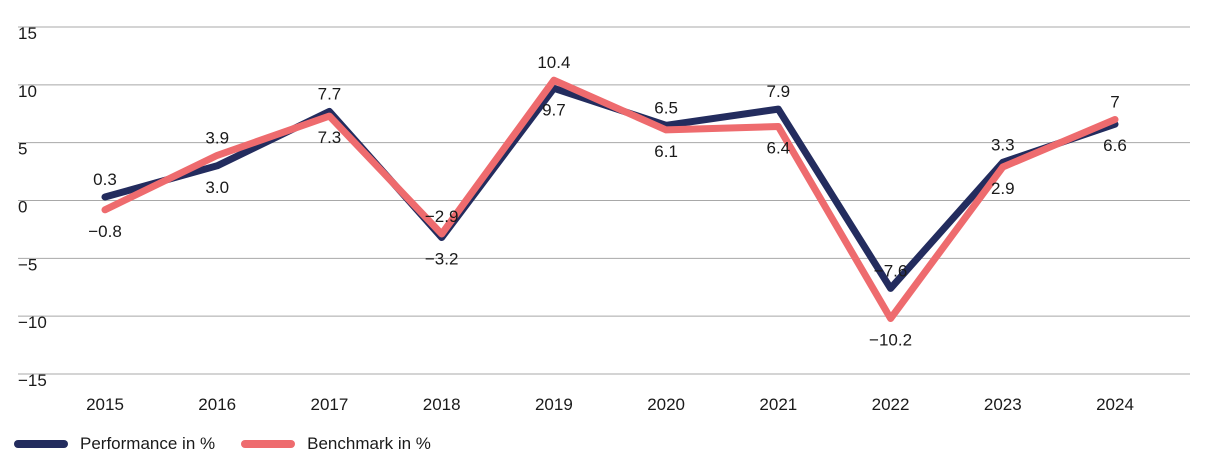  What do you see at coordinates (27, 264) in the screenshot?
I see `y-tick-label: −5` at bounding box center [27, 264].